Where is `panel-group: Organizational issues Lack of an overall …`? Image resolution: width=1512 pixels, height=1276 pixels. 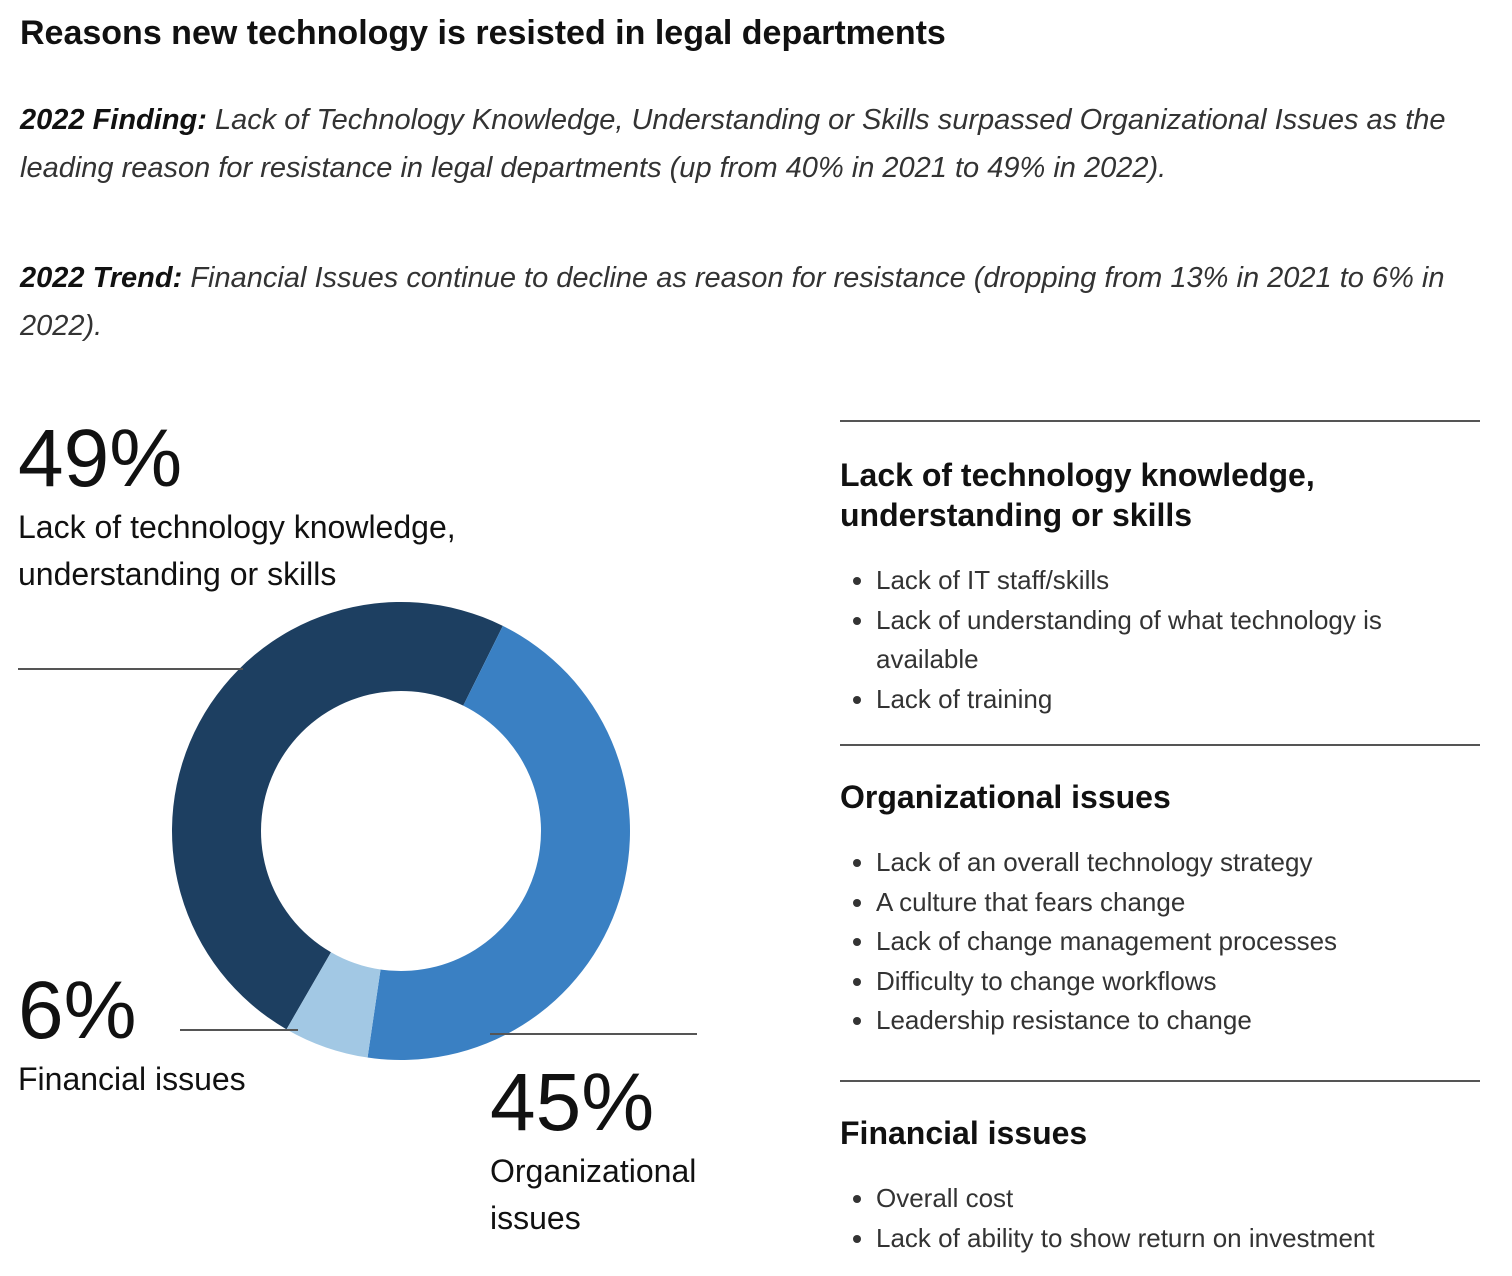
panel-group: Organizational issues Lack of an overall … is located at coordinates (1160, 909).